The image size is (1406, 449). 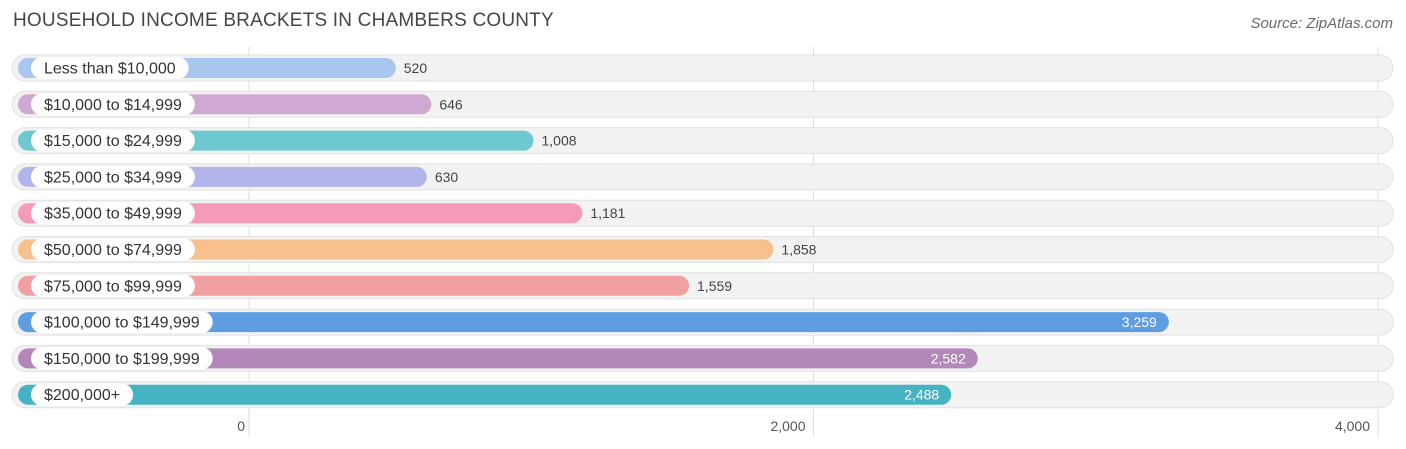 I want to click on category-label: $10,000 to $14,999, so click(x=113, y=105).